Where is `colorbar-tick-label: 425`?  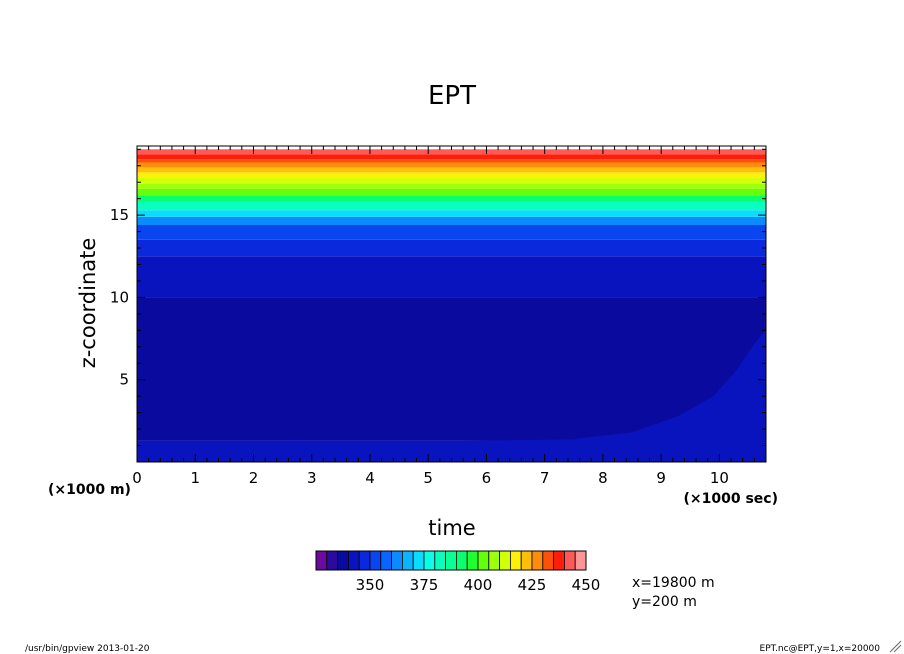
colorbar-tick-label: 425 is located at coordinates (532, 585).